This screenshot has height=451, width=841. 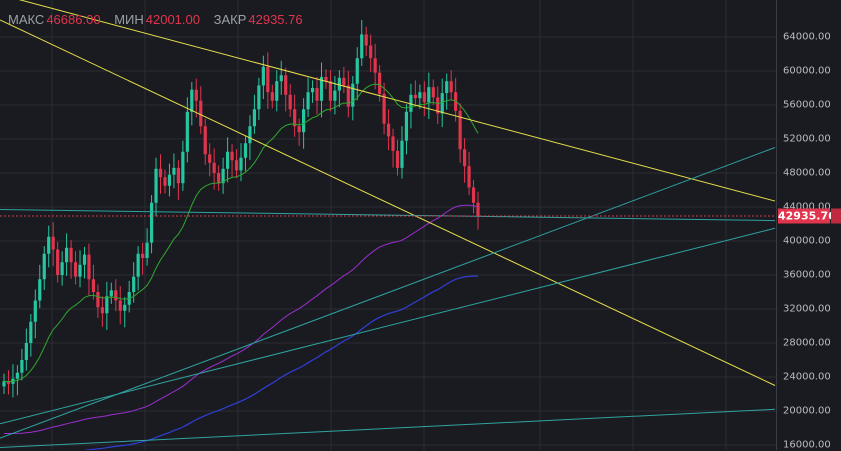 I want to click on price-tick-label: 20000.00, so click(x=807, y=411).